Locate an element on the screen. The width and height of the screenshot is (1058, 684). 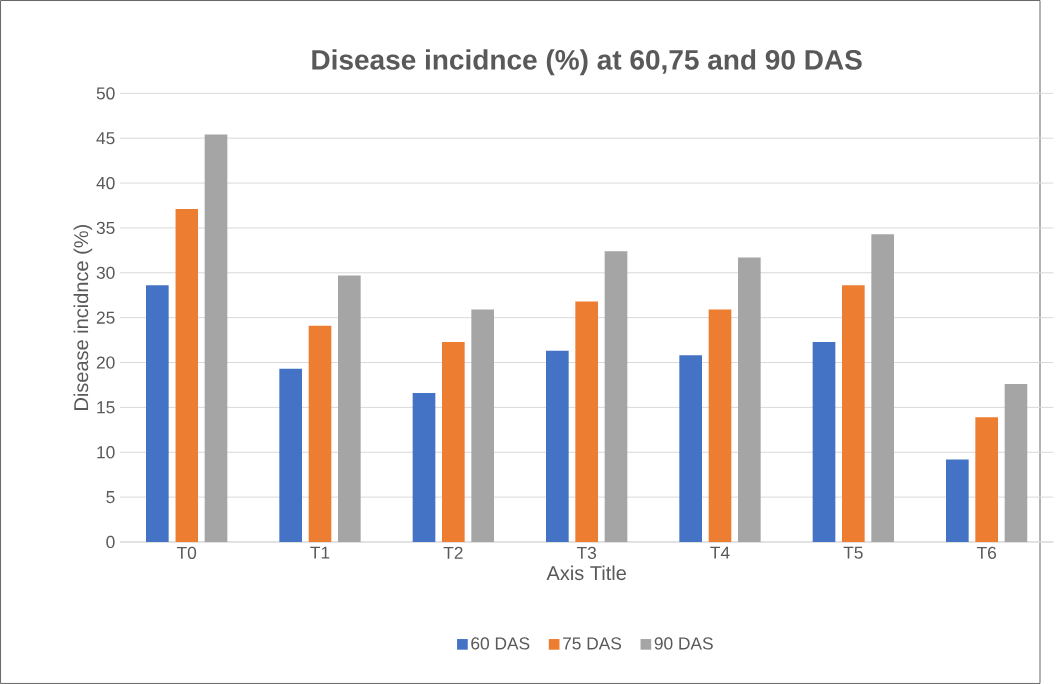
y-tick-label: 25 is located at coordinates (105, 317).